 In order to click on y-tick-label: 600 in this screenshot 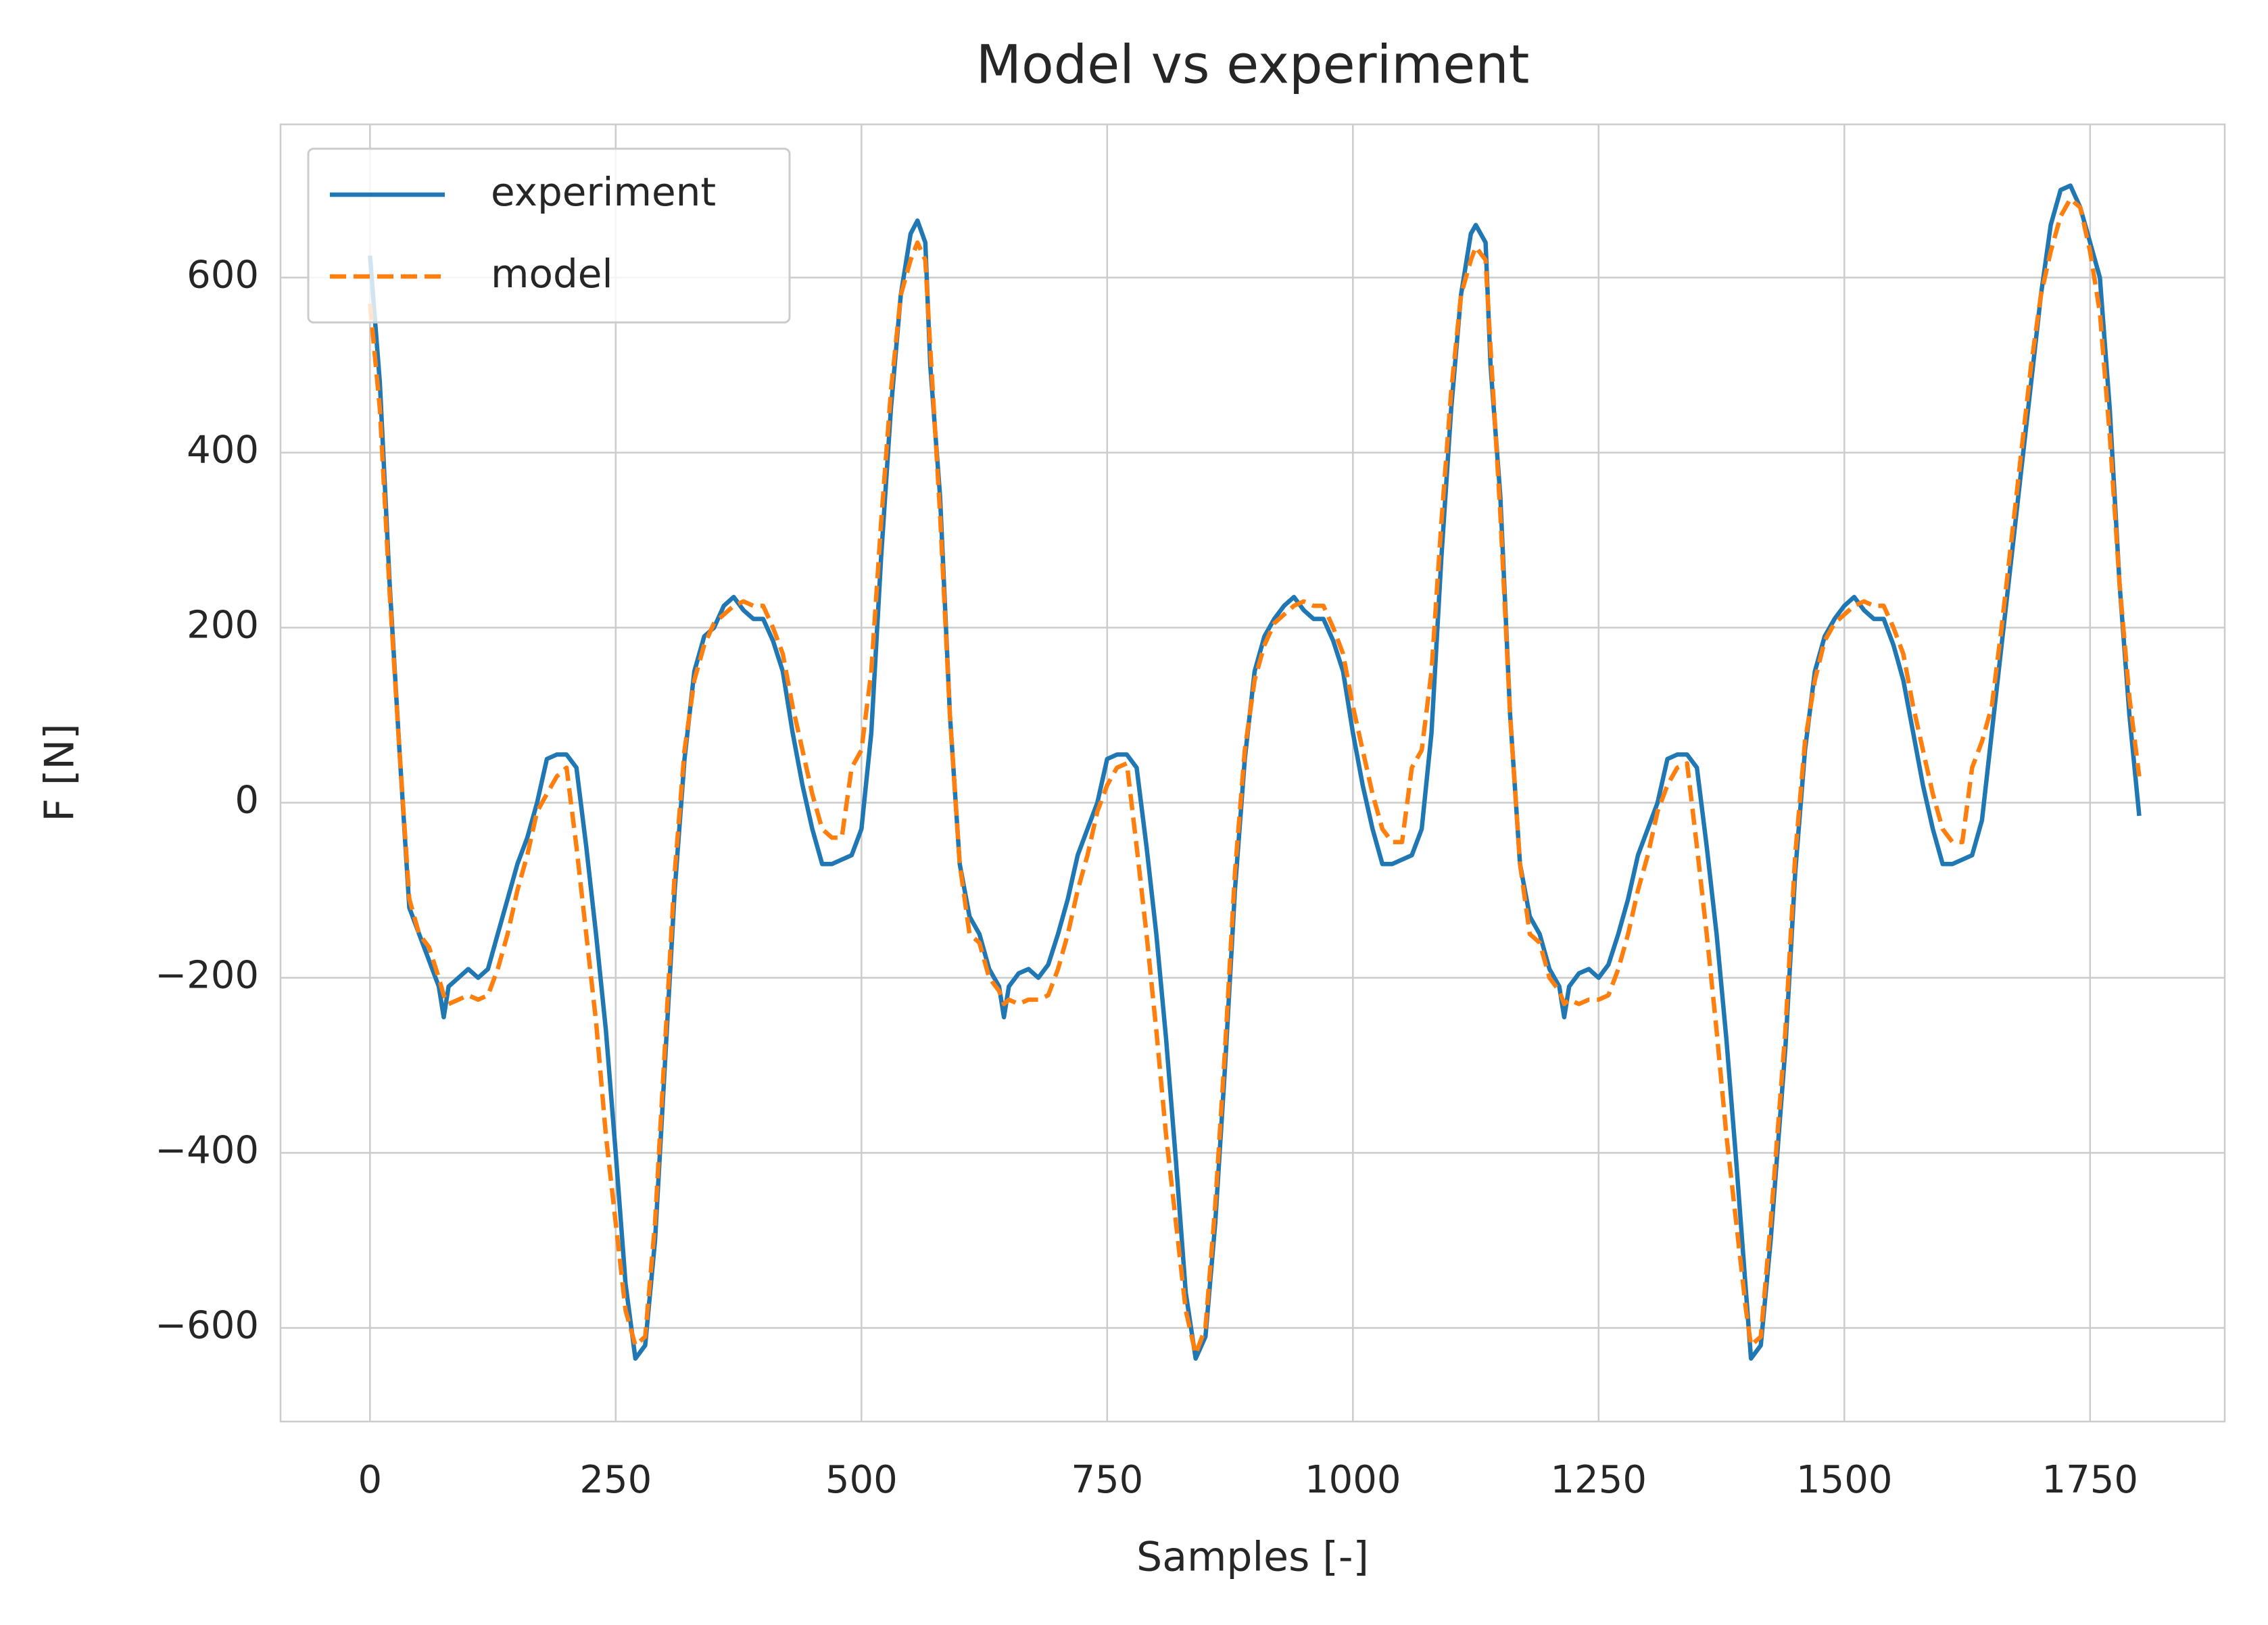, I will do `click(223, 275)`.